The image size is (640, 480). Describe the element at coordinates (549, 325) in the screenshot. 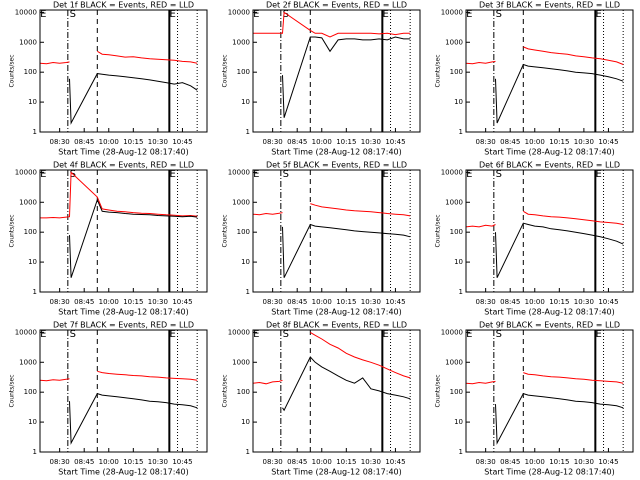

I see `chart-title: Det 9f BLACK = Events, RED = LLD` at that location.